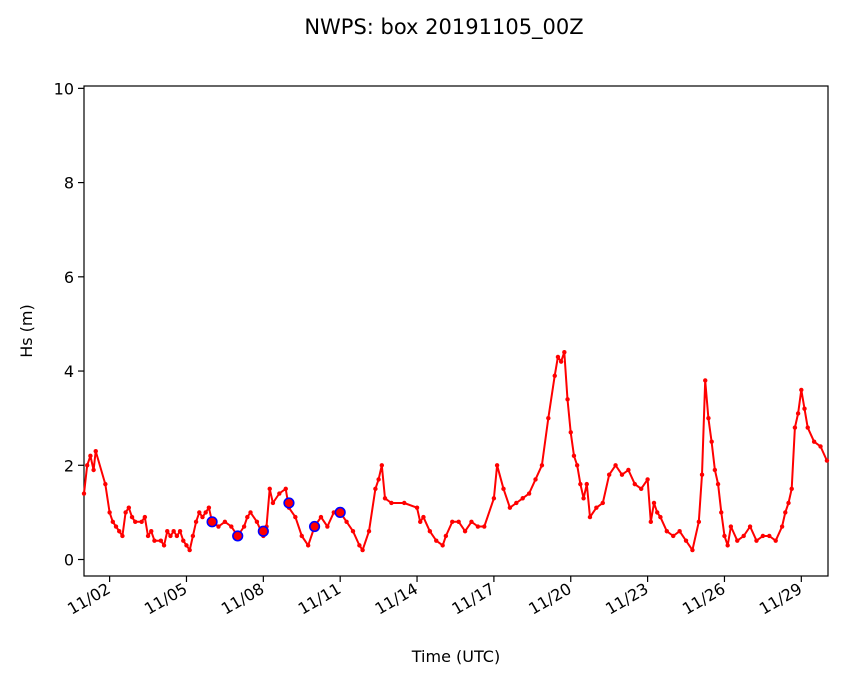 The image size is (846, 681). Describe the element at coordinates (242, 599) in the screenshot. I see `x-tick-label: 11/08` at that location.